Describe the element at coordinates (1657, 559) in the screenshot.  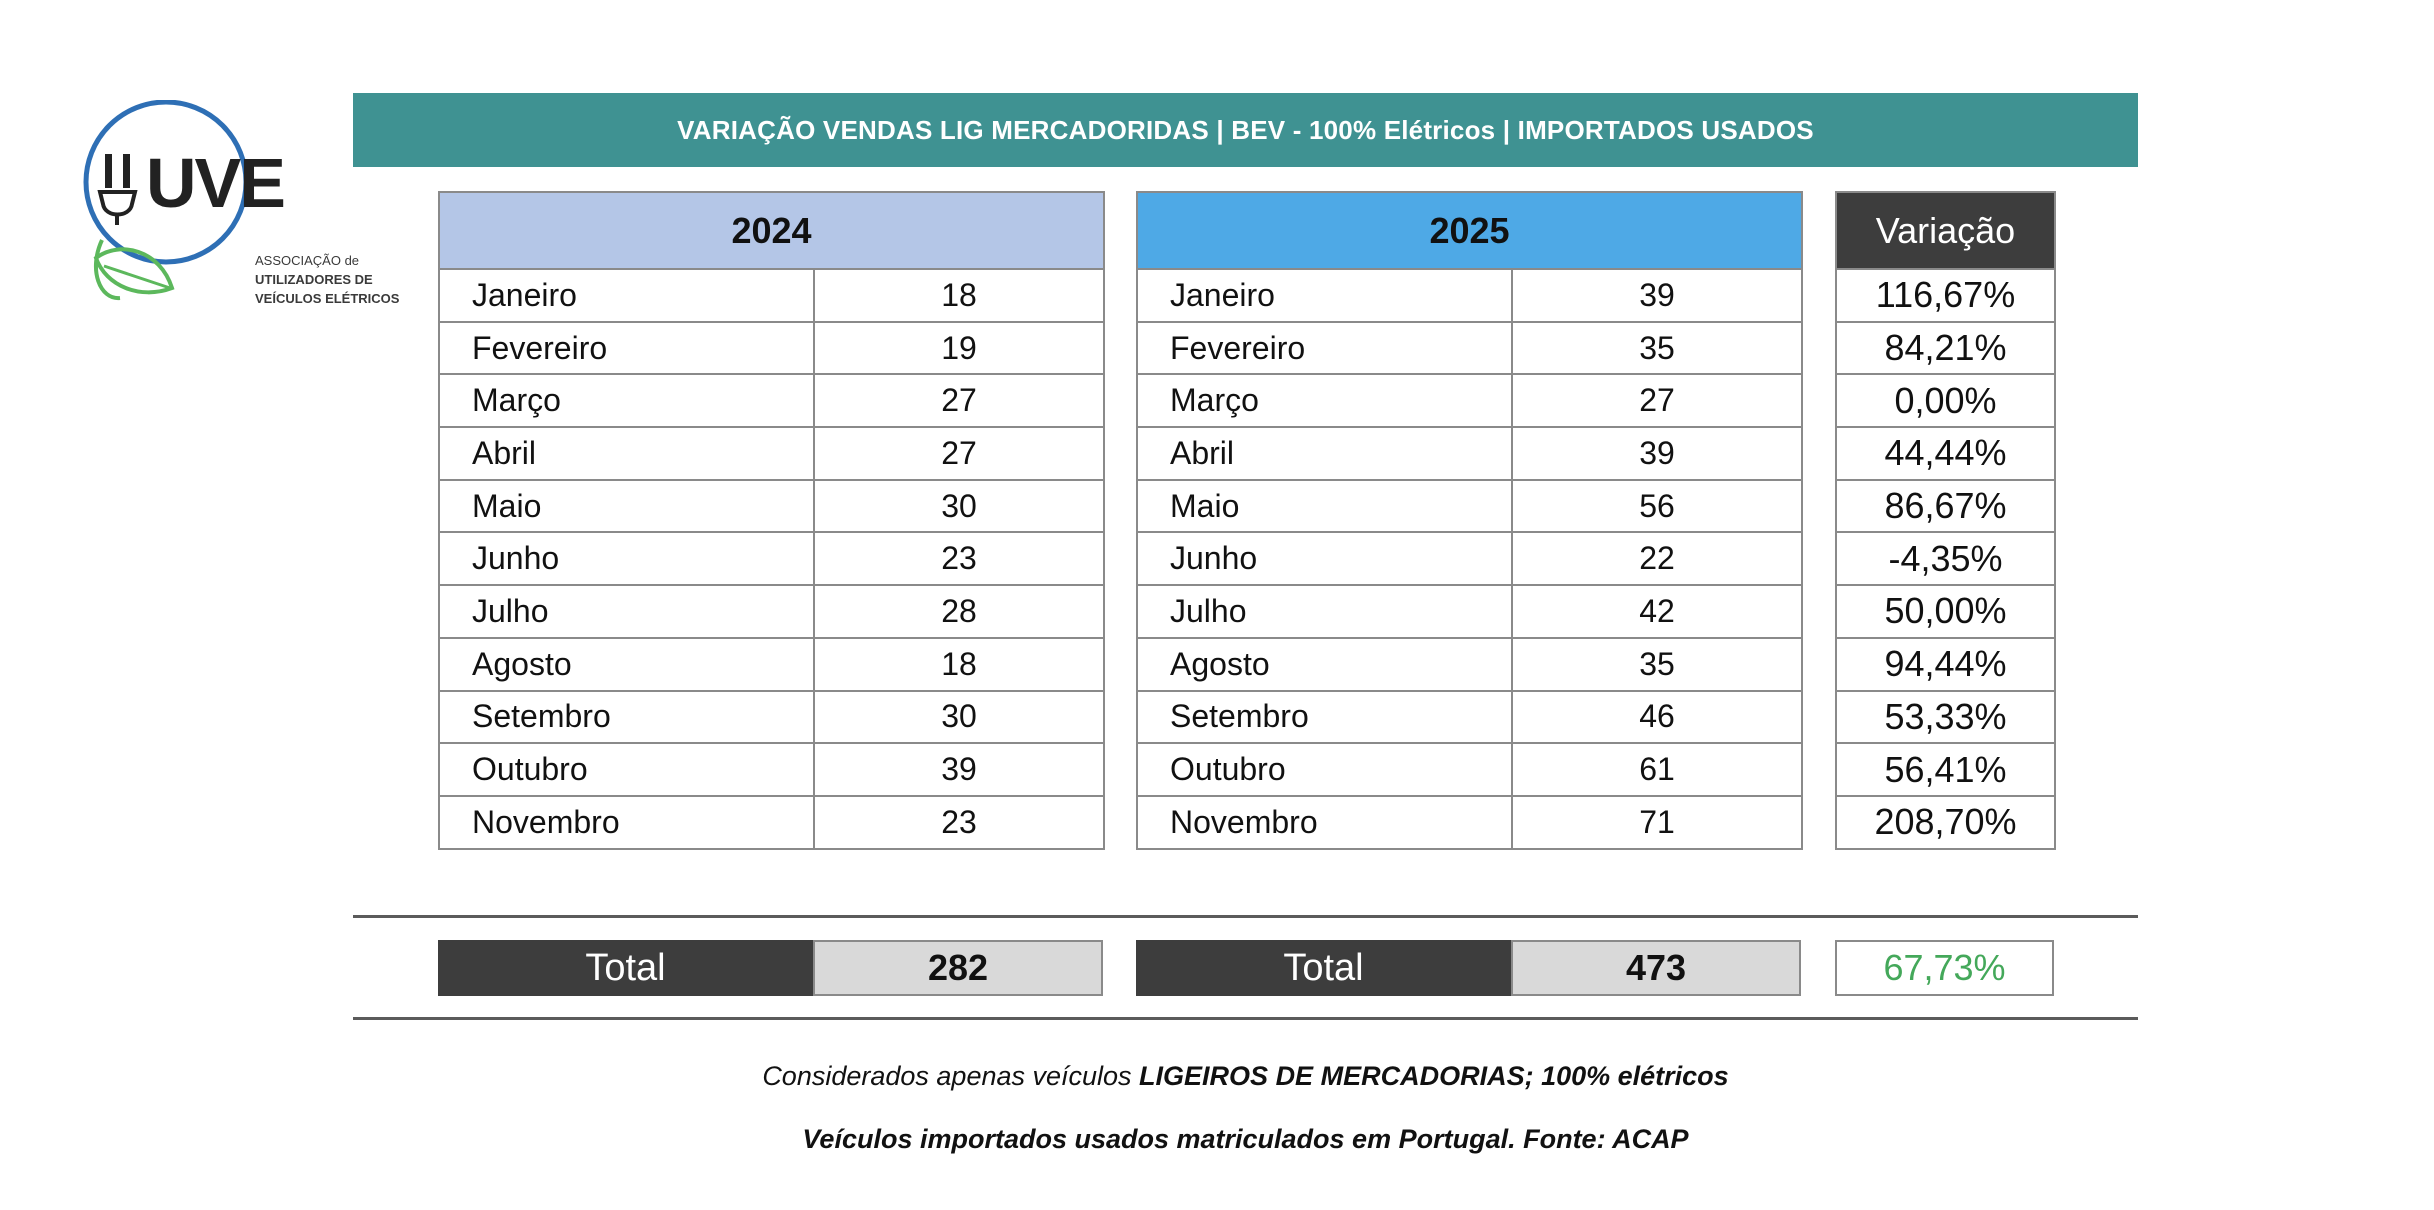
I see `row-2025-value-cell: 22` at that location.